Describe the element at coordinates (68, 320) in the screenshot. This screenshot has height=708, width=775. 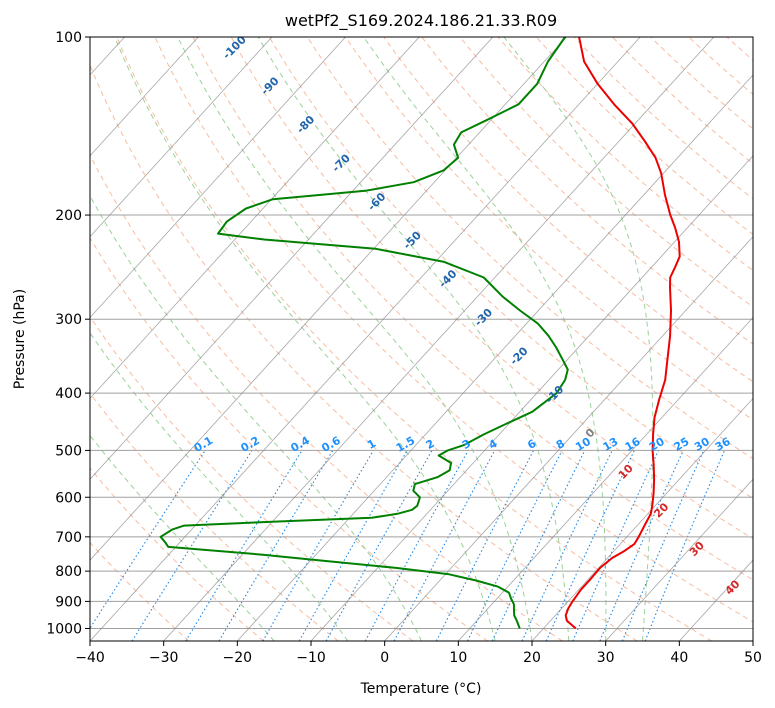
I see `y-tick-label: 300` at that location.